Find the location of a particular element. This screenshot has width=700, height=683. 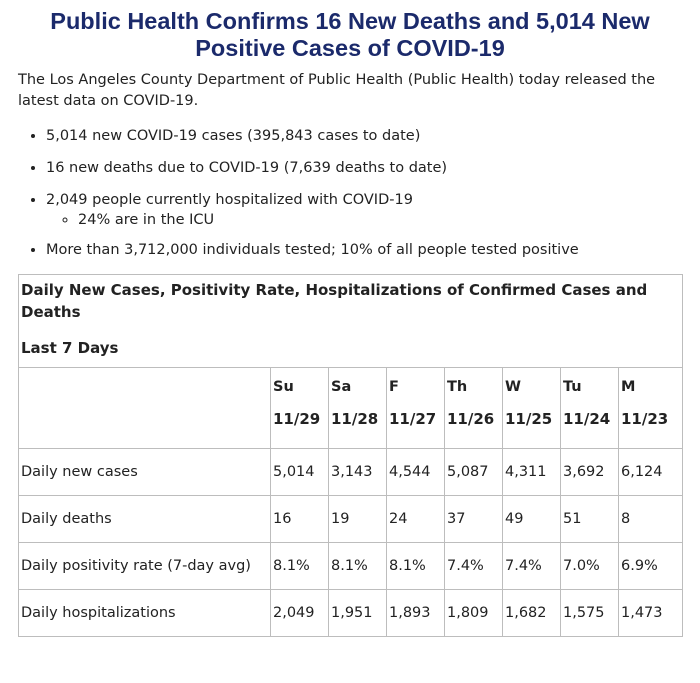

table-cell: 1,682 is located at coordinates (531, 613).